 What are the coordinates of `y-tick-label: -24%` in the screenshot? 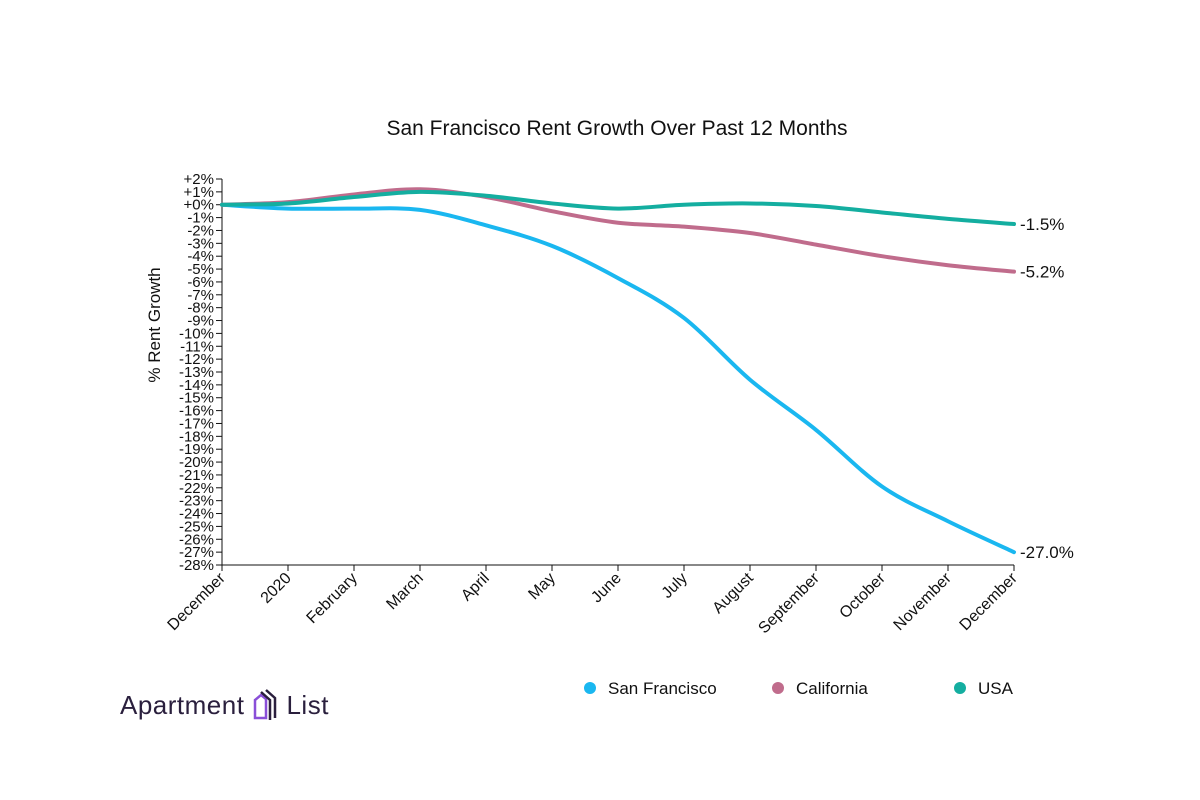 It's located at (196, 514).